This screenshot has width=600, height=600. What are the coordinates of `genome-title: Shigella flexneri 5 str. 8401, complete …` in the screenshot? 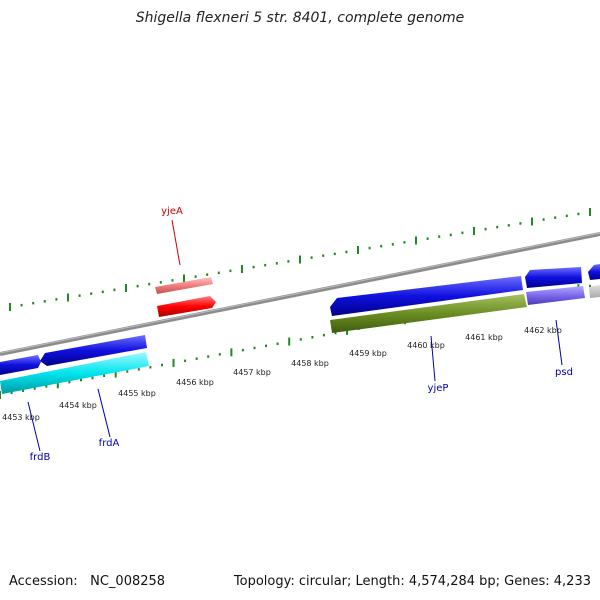 It's located at (300, 18).